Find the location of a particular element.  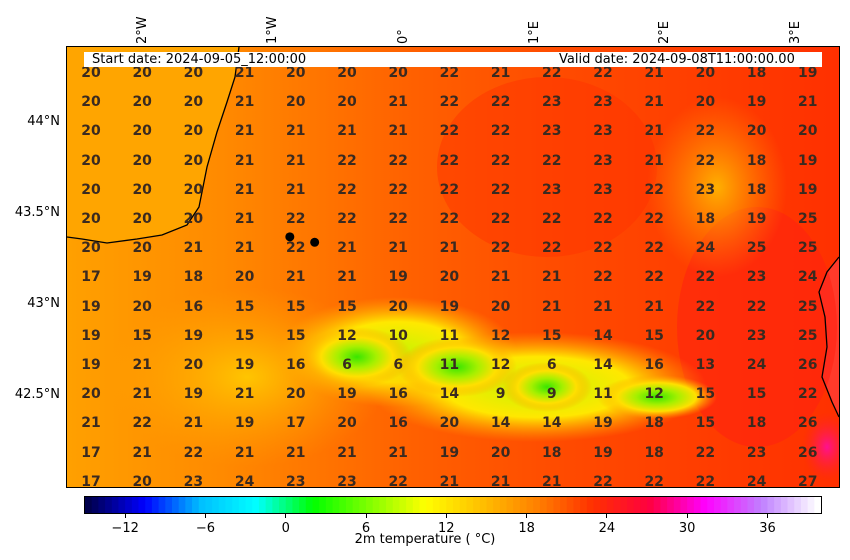

temp-label: 9 is located at coordinates (551, 394).